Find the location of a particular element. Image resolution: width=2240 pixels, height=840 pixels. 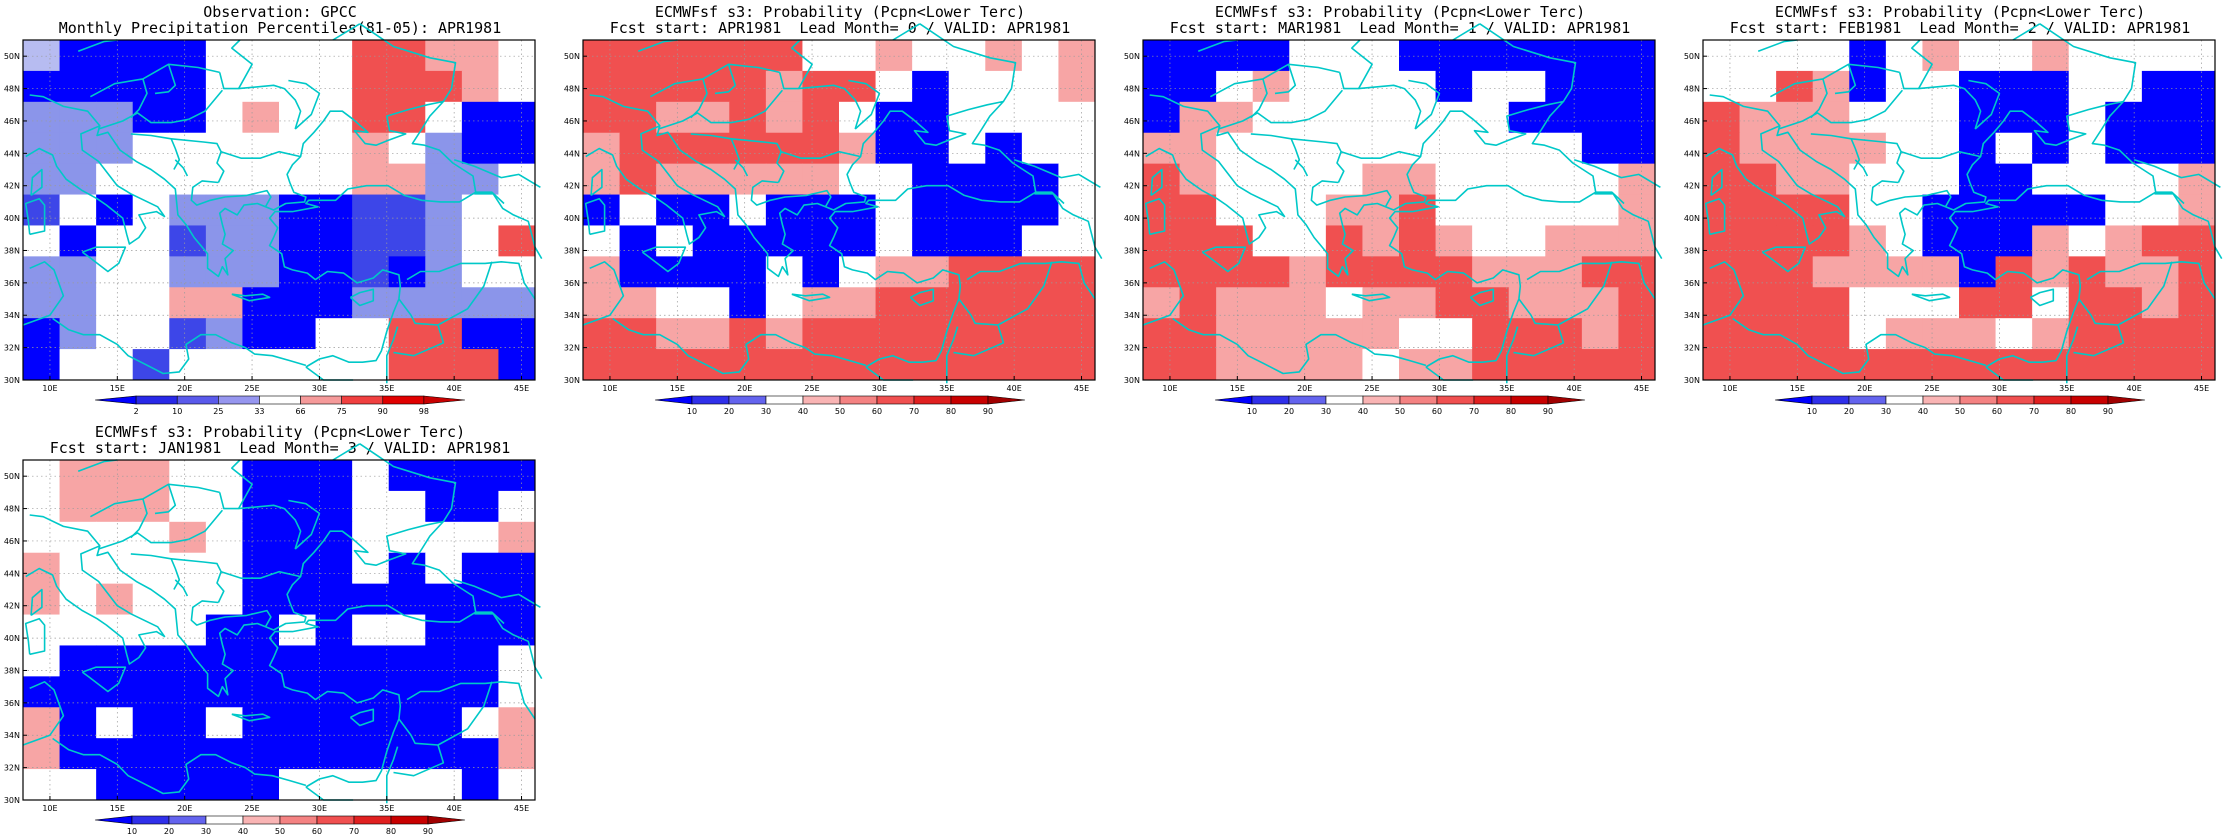

y-tick-label: 30N is located at coordinates (1132, 380).